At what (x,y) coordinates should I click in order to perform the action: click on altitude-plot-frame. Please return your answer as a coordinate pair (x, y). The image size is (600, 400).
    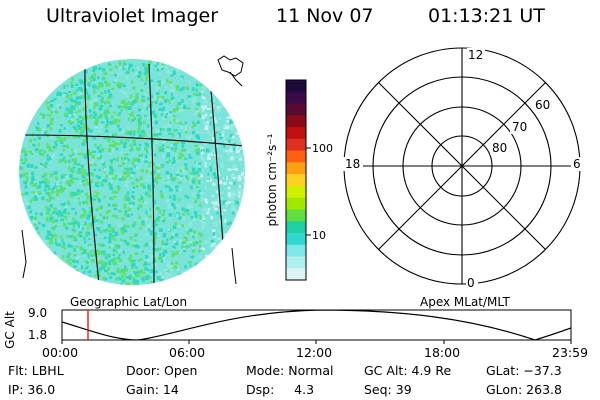
    Looking at the image, I should click on (316, 325).